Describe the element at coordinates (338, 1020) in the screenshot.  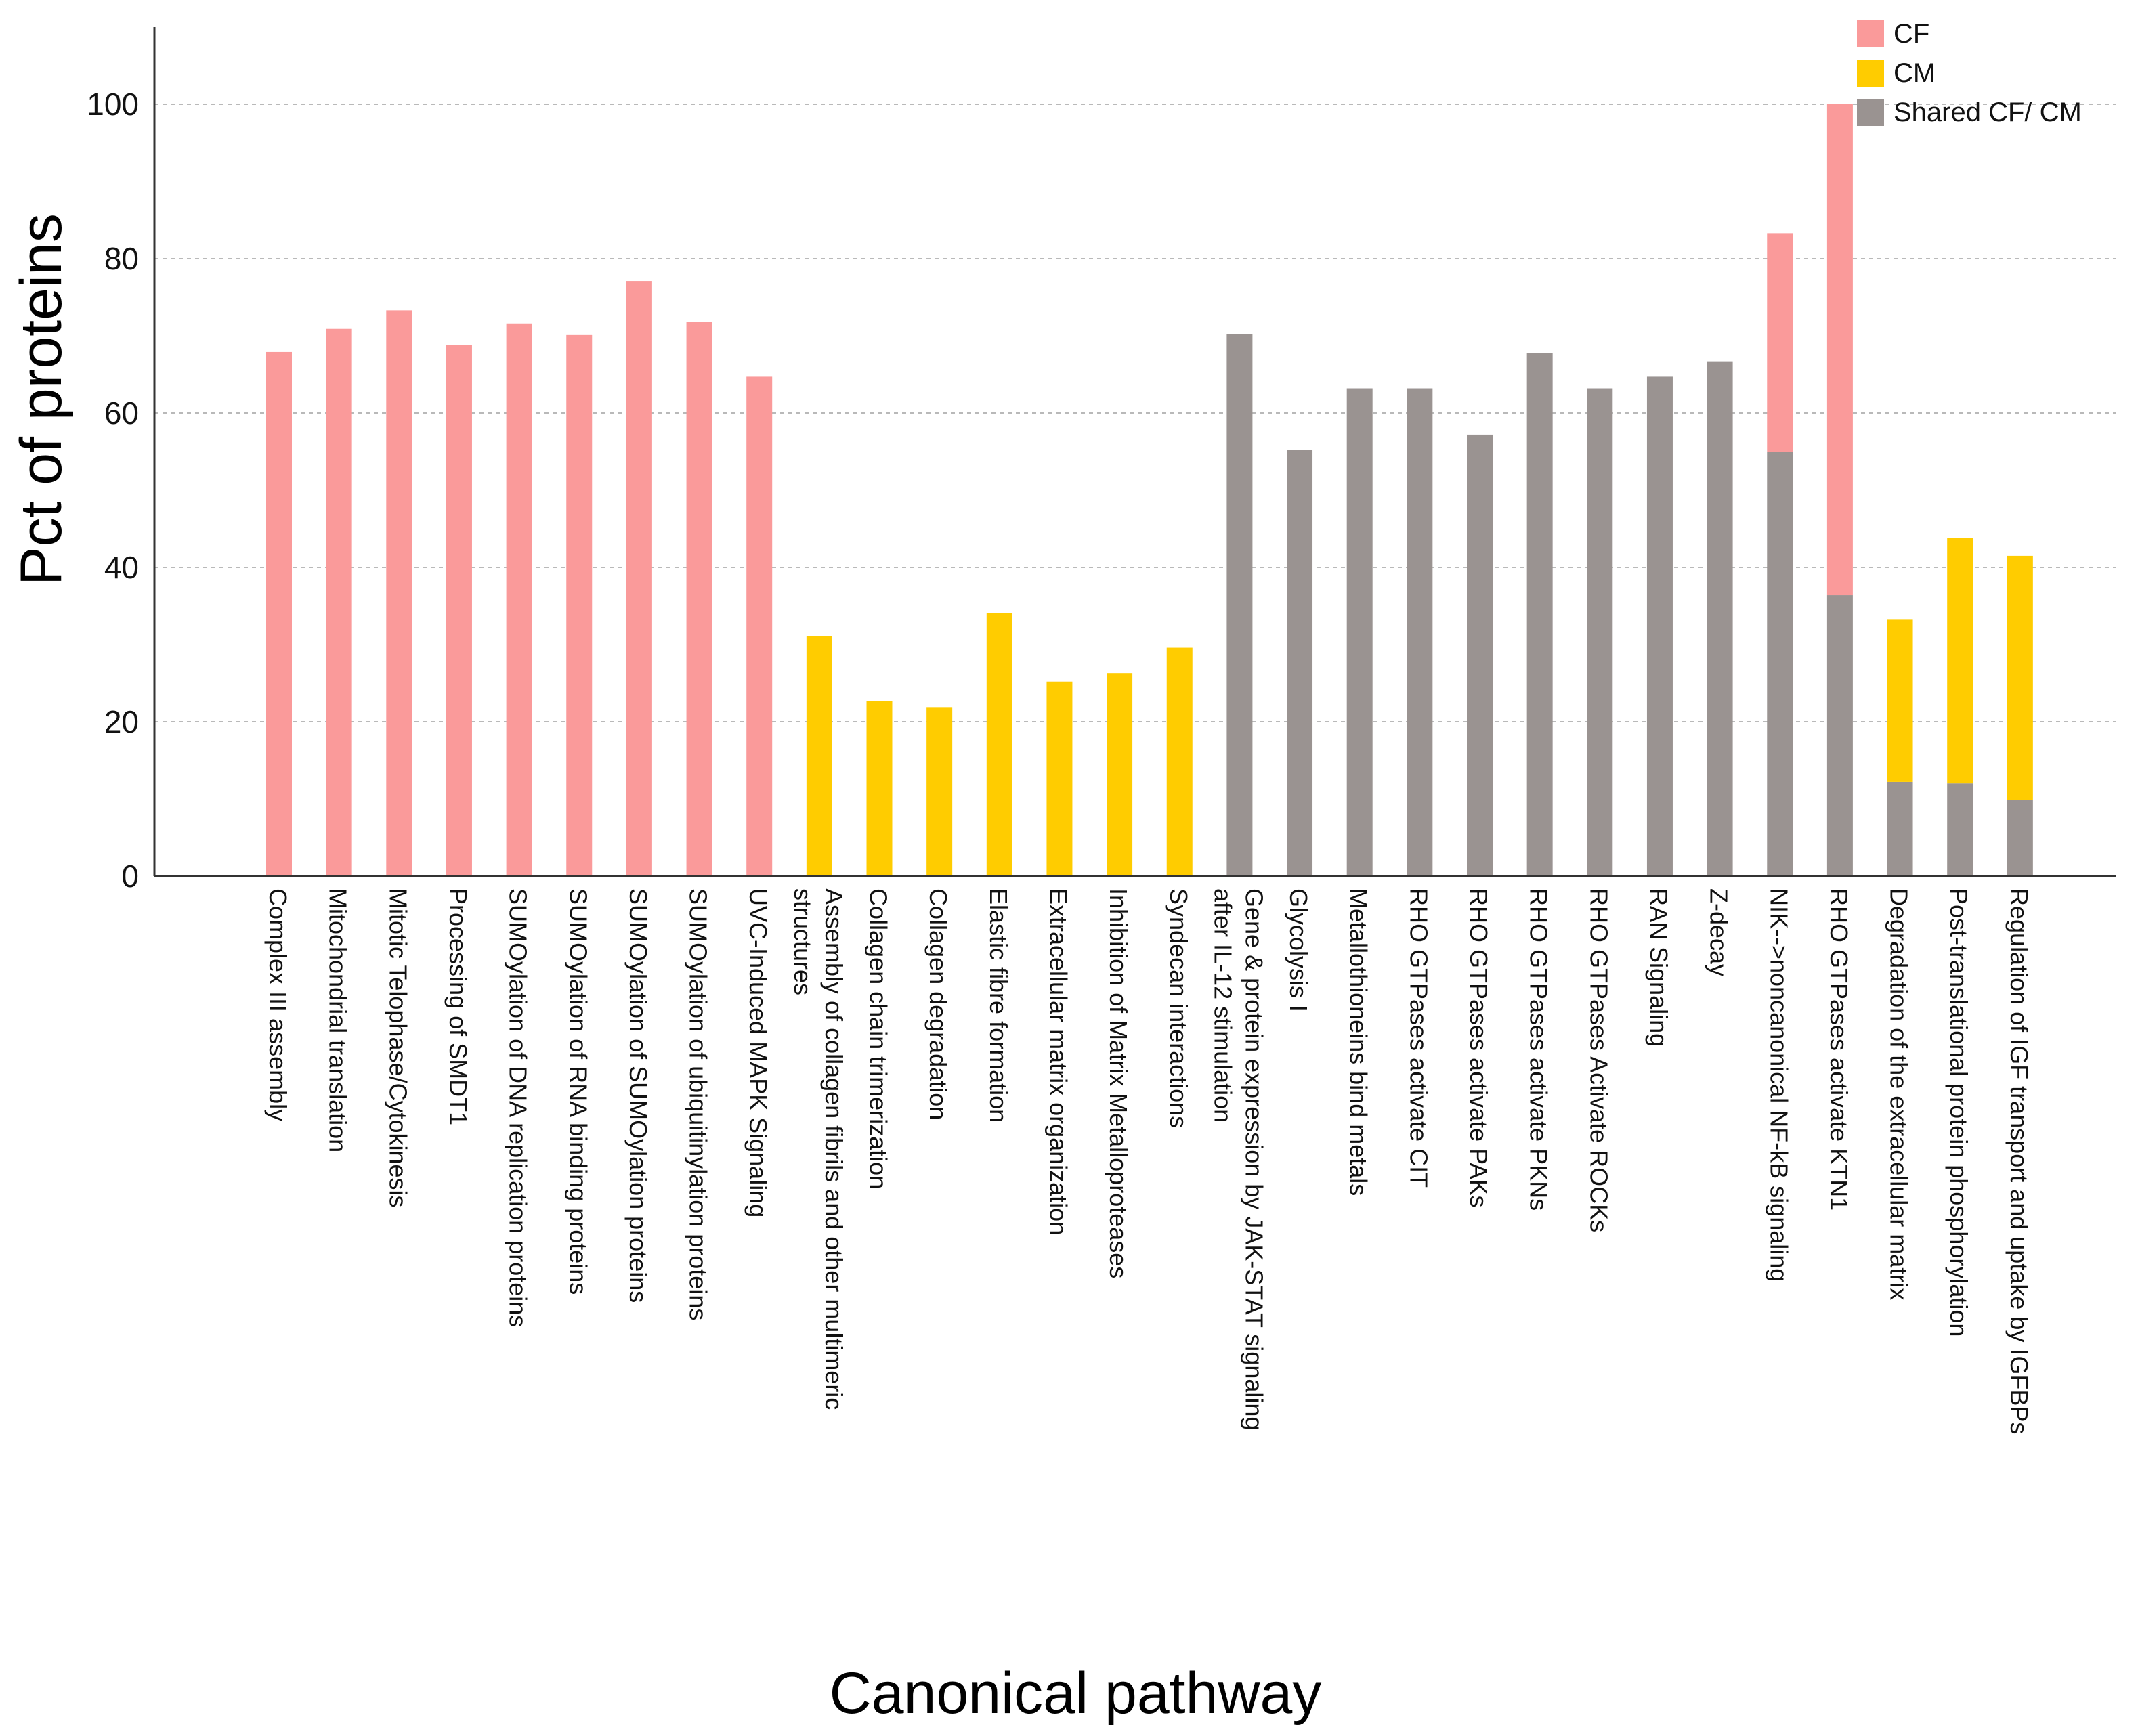
I see `x-category-label: Mitochondrial translation` at that location.